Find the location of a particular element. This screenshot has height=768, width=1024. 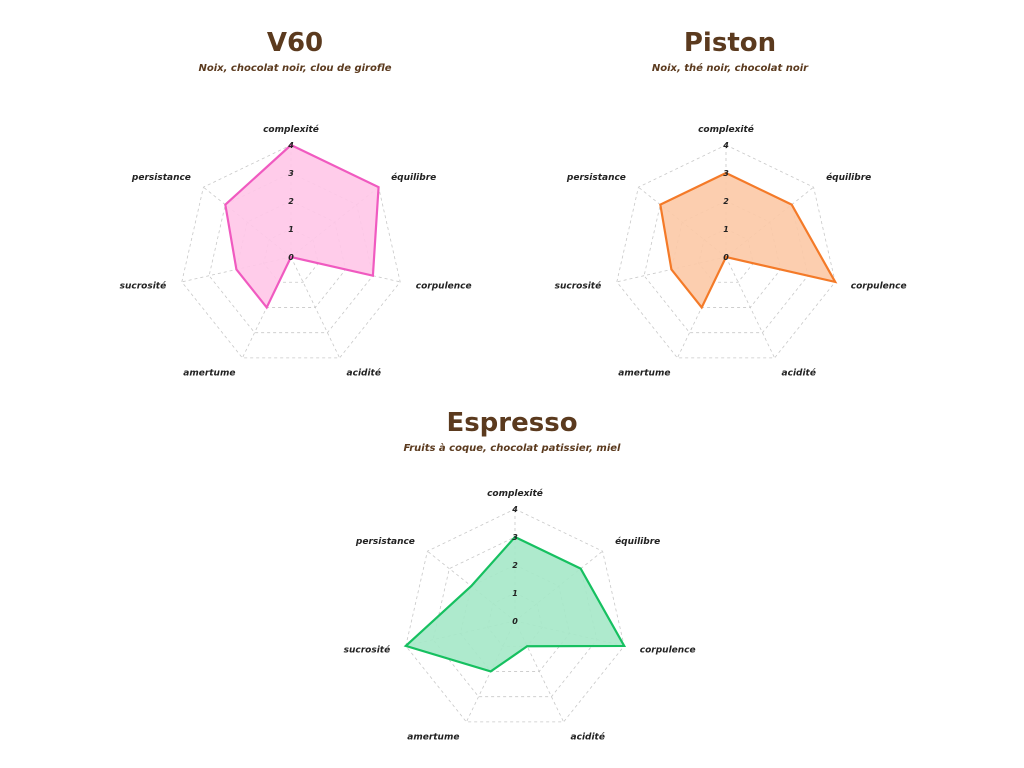

chart-subtitle: Noix, chocolat noir, clou de girofle is located at coordinates (295, 68).